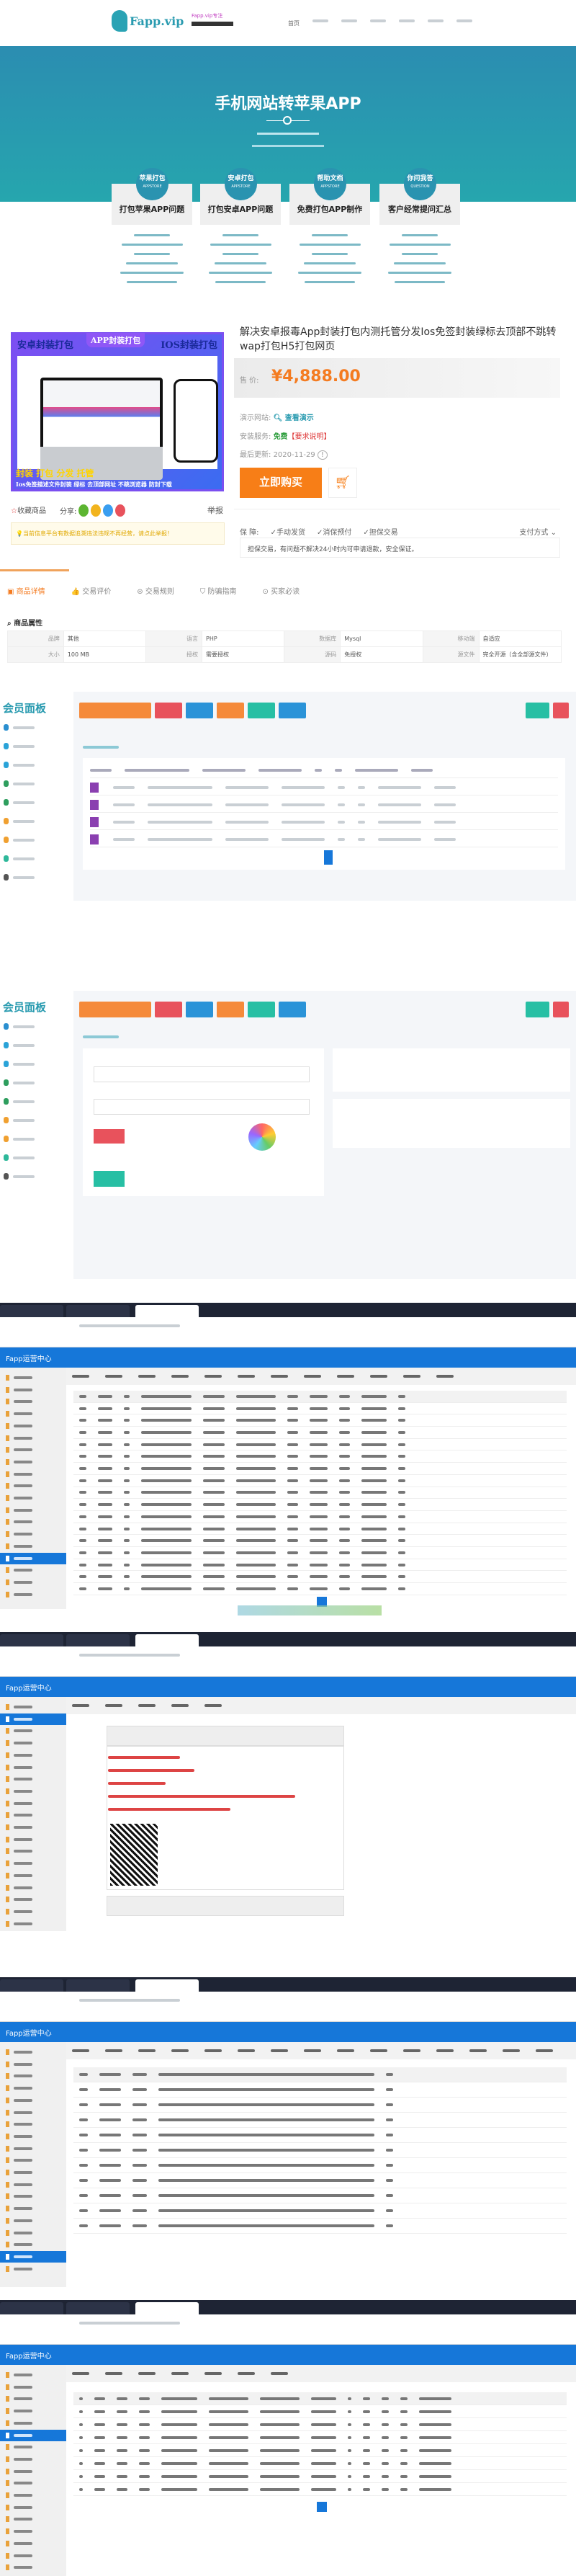 This screenshot has width=576, height=2576. What do you see at coordinates (202, 1107) in the screenshot?
I see `url-input` at bounding box center [202, 1107].